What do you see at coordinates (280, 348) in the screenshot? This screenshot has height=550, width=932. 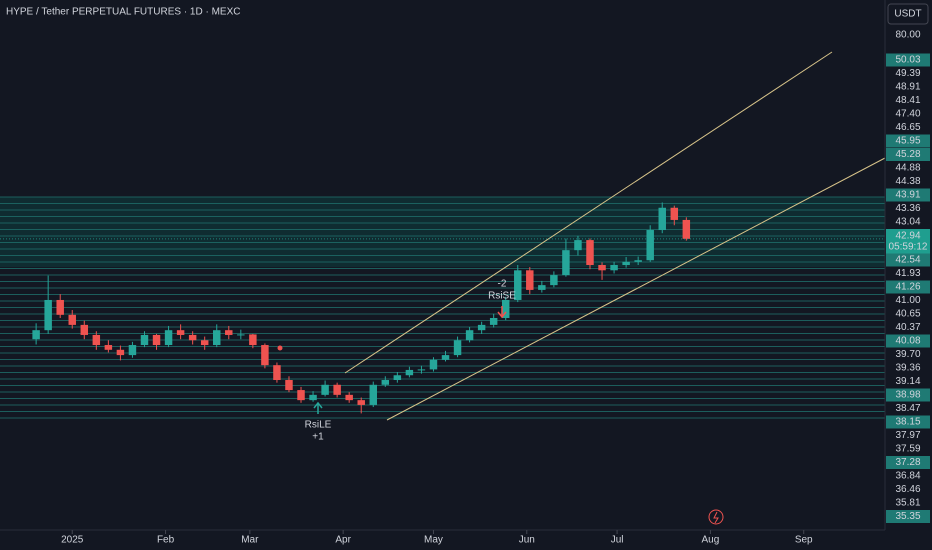 I see `signal-dot` at bounding box center [280, 348].